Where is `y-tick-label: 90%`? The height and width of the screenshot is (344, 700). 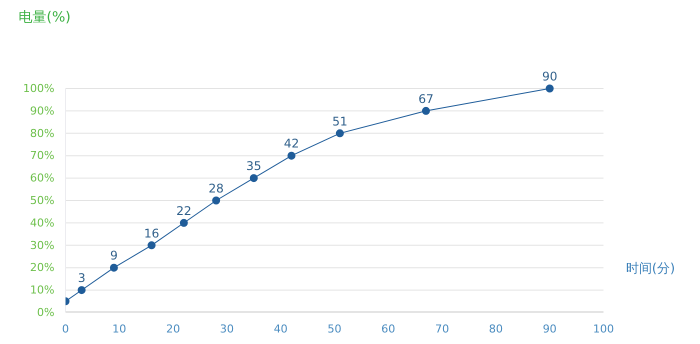
y-tick-label: 90% is located at coordinates (42, 111).